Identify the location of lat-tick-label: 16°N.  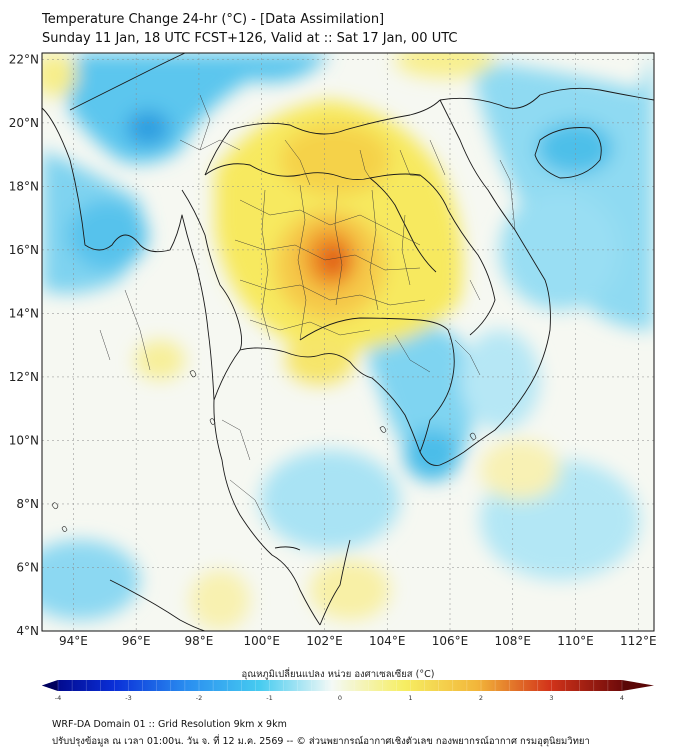
(24, 250).